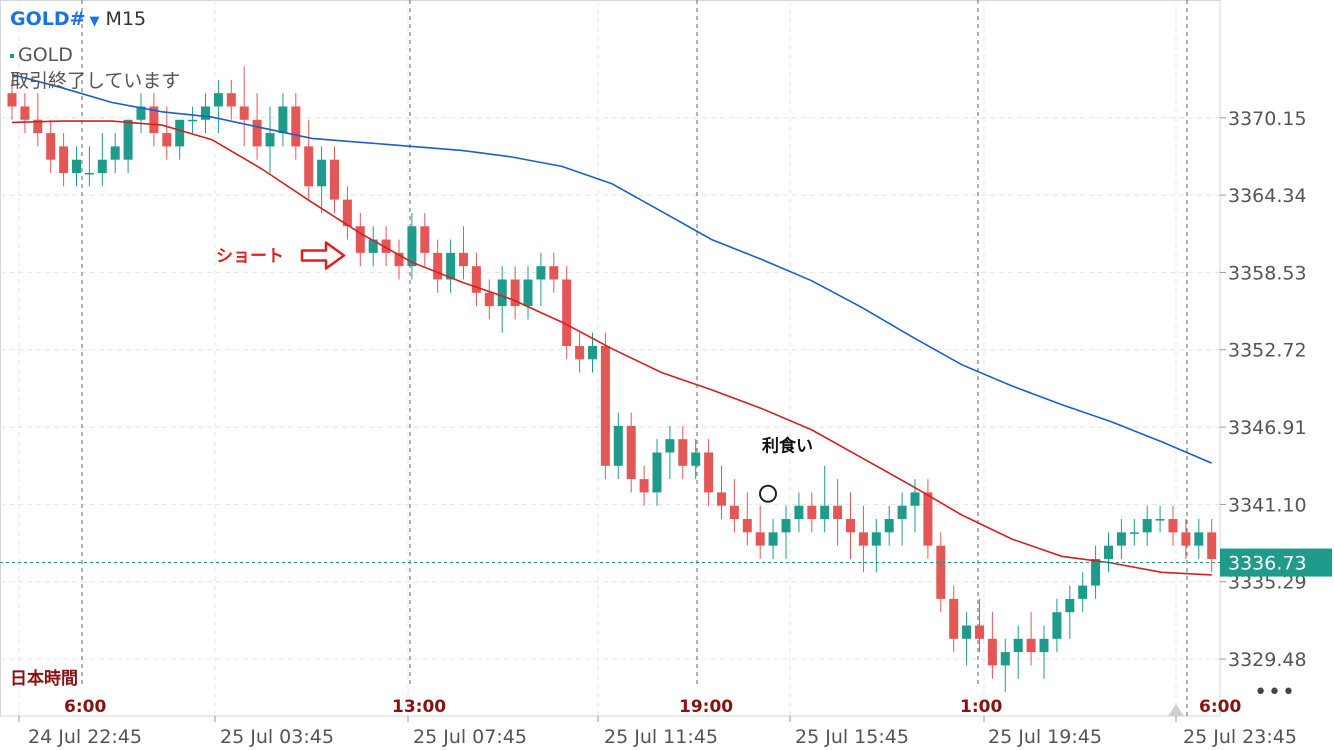  I want to click on local-time-label: 1:00, so click(981, 707).